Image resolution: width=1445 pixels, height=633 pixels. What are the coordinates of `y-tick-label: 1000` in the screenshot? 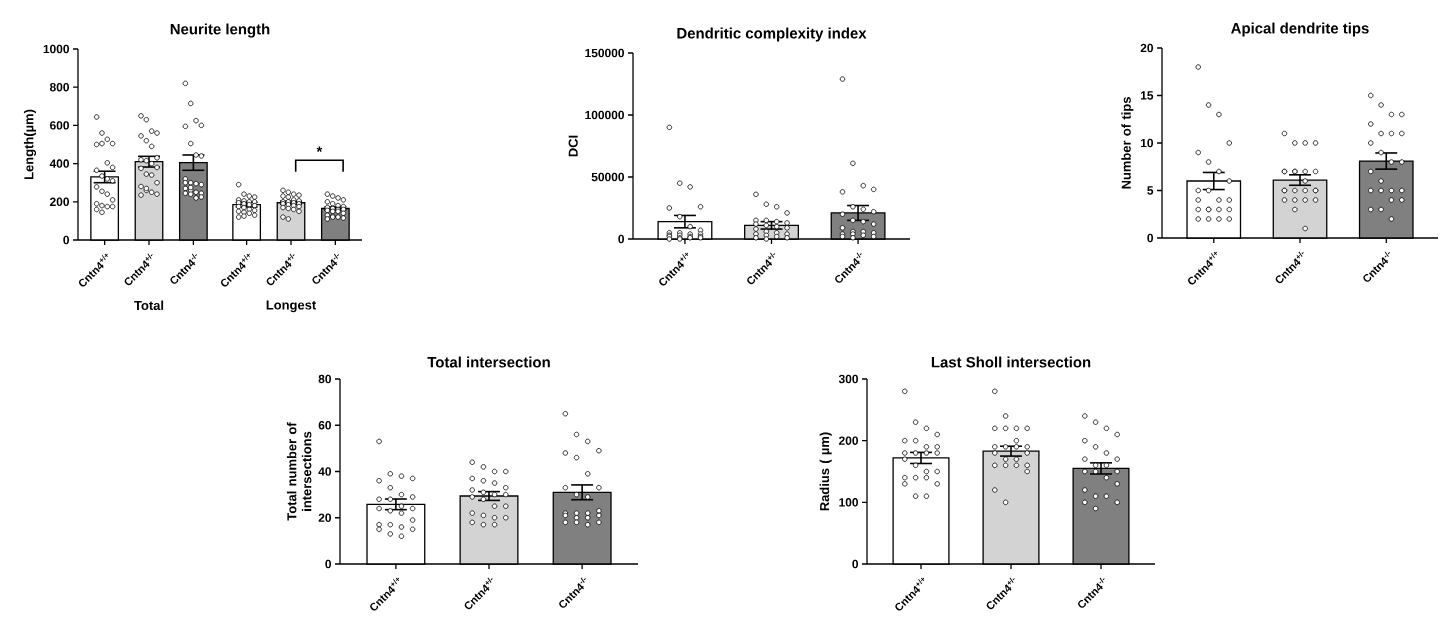 It's located at (56, 49).